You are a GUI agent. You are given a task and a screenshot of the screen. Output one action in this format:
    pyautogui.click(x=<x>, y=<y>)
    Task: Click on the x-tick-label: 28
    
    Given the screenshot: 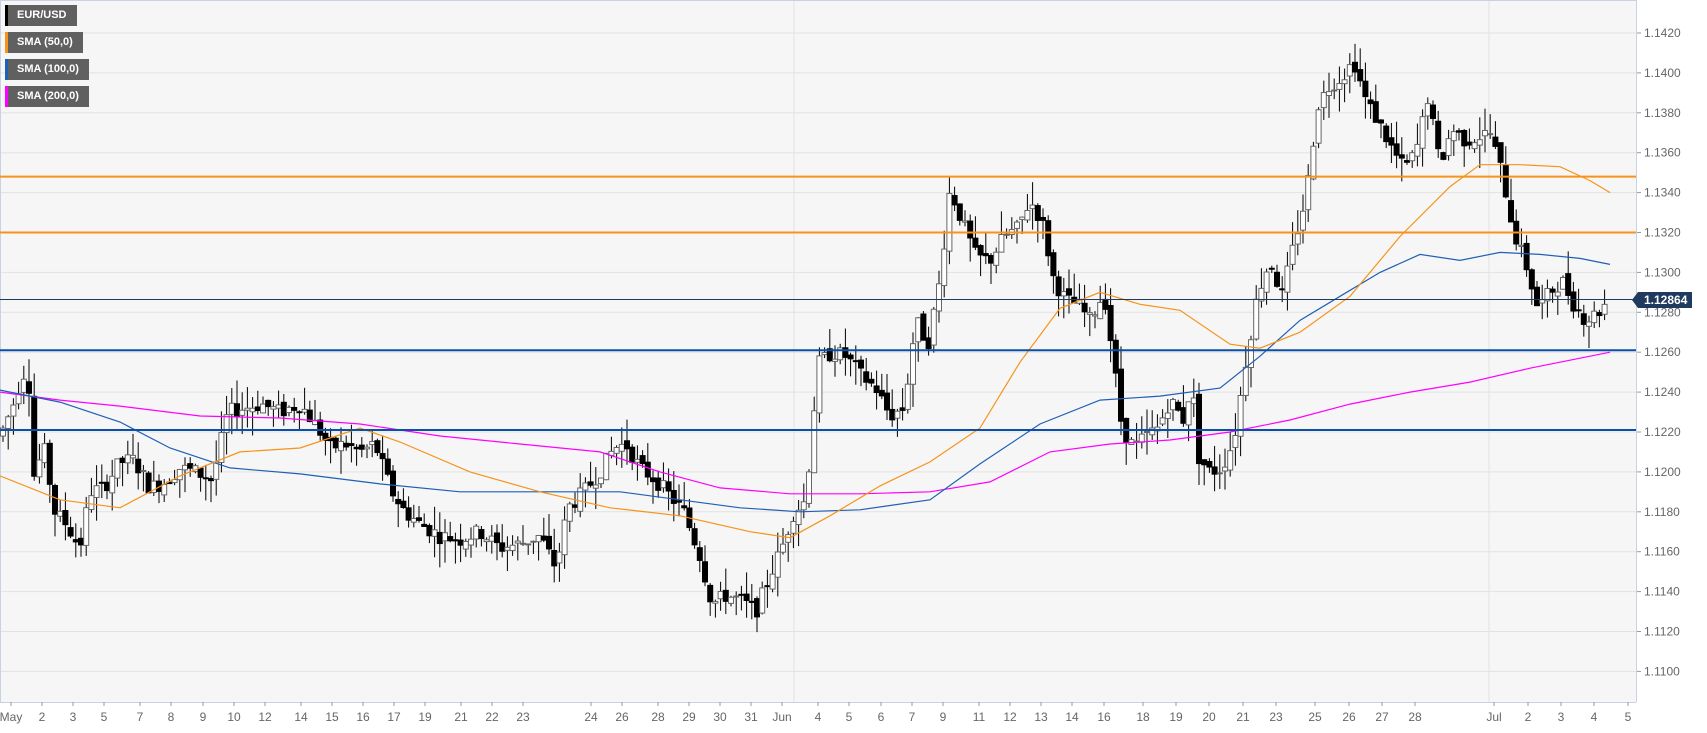 What is the action you would take?
    pyautogui.click(x=658, y=717)
    